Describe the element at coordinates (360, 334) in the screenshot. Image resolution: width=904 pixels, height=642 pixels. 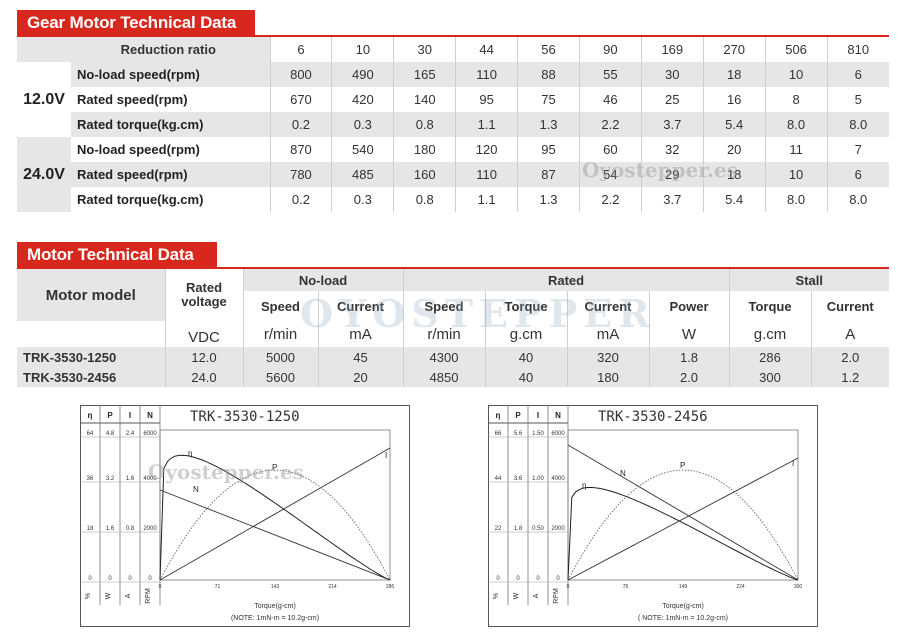
I see `unit-cell: mA` at that location.